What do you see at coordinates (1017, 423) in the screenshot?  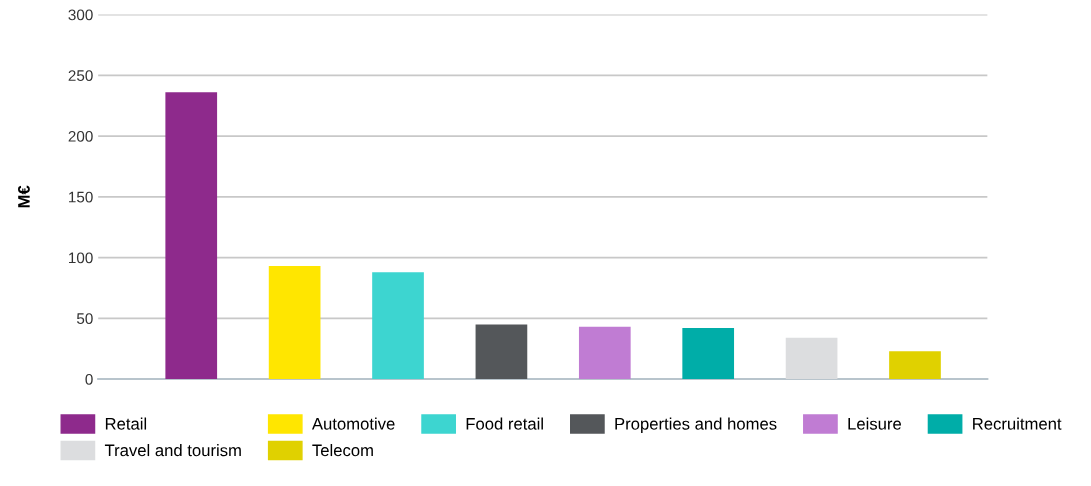 I see `legend-label: Recruitment` at bounding box center [1017, 423].